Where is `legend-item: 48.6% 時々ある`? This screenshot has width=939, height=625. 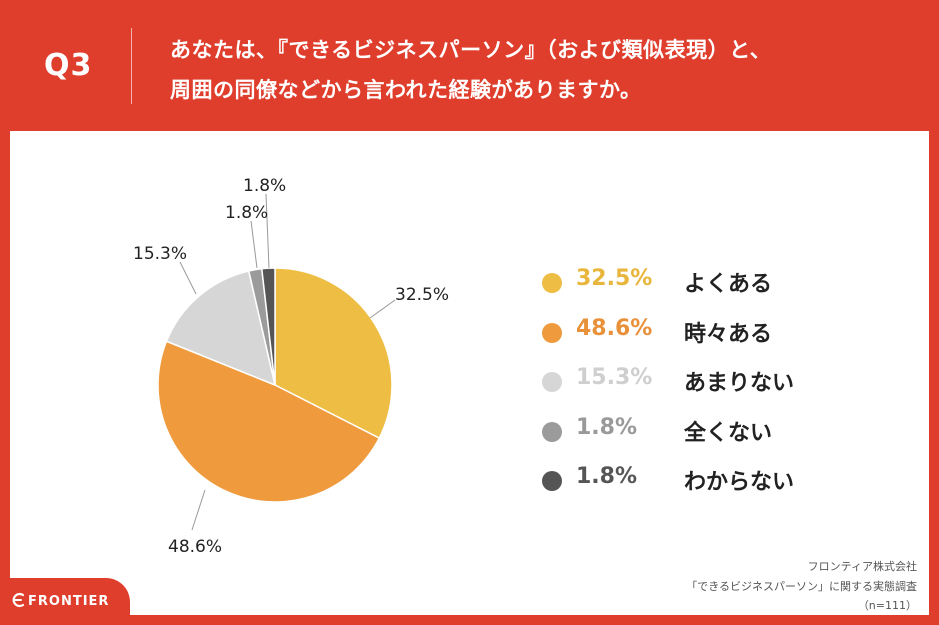 legend-item: 48.6% 時々ある is located at coordinates (692, 331).